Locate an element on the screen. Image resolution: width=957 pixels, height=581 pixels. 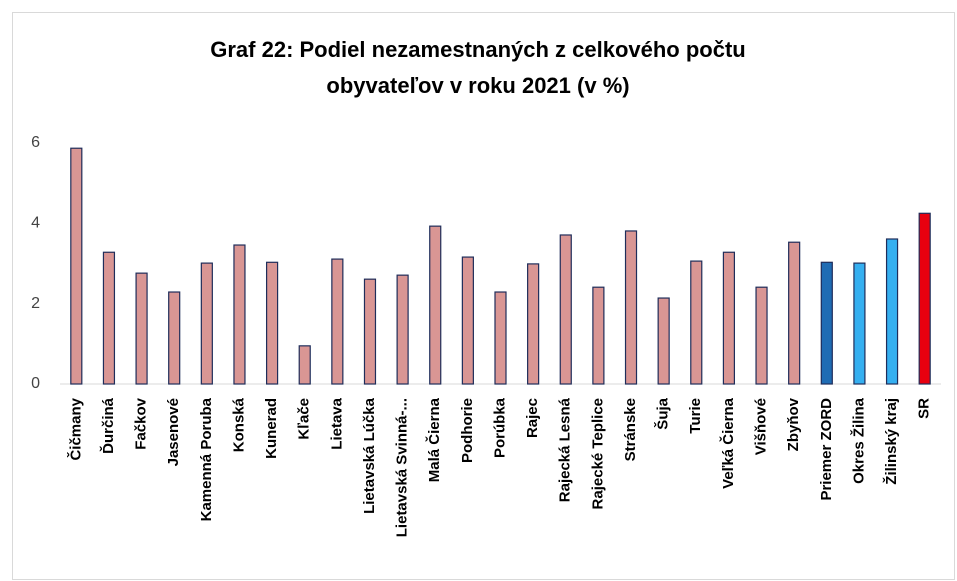
x-tick-label: Rajec is located at coordinates (532, 418).